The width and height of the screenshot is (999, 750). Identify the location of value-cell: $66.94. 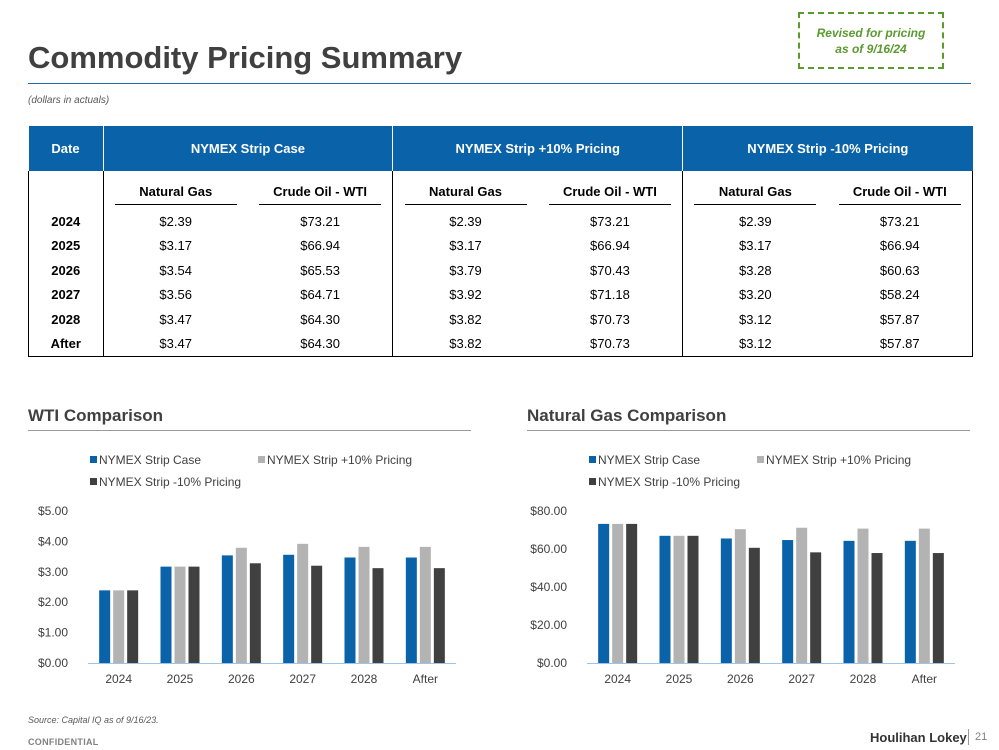
(610, 246).